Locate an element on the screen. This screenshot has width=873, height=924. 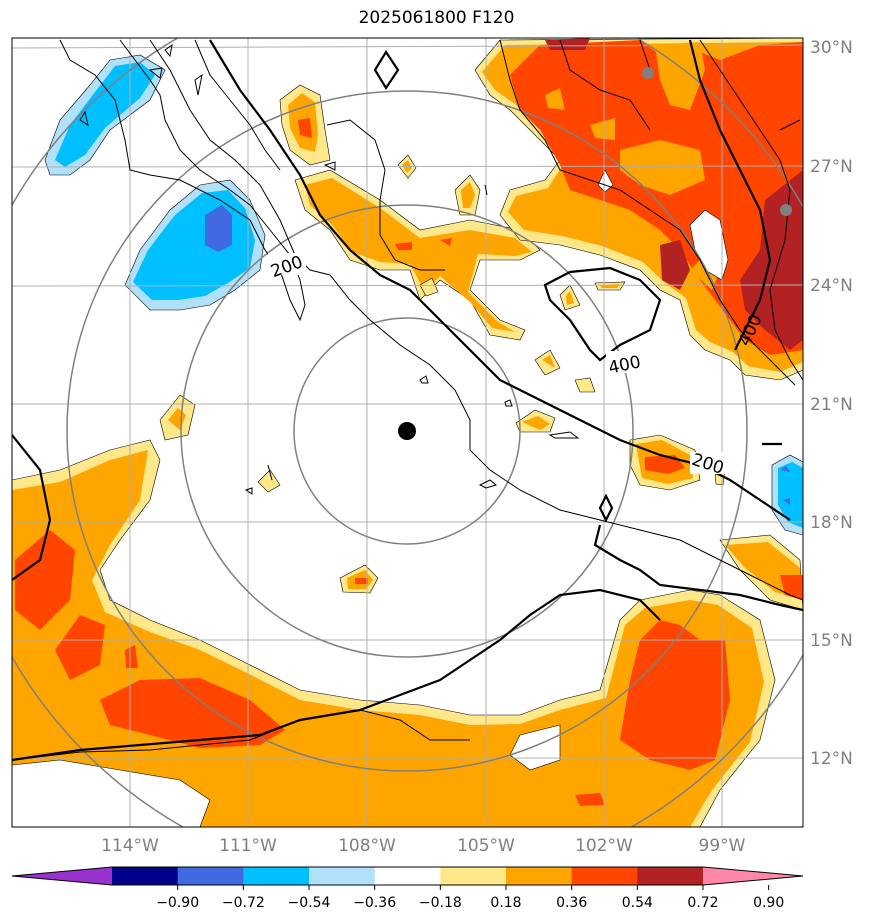
colorbar-tick-label: 0.54 is located at coordinates (637, 903).